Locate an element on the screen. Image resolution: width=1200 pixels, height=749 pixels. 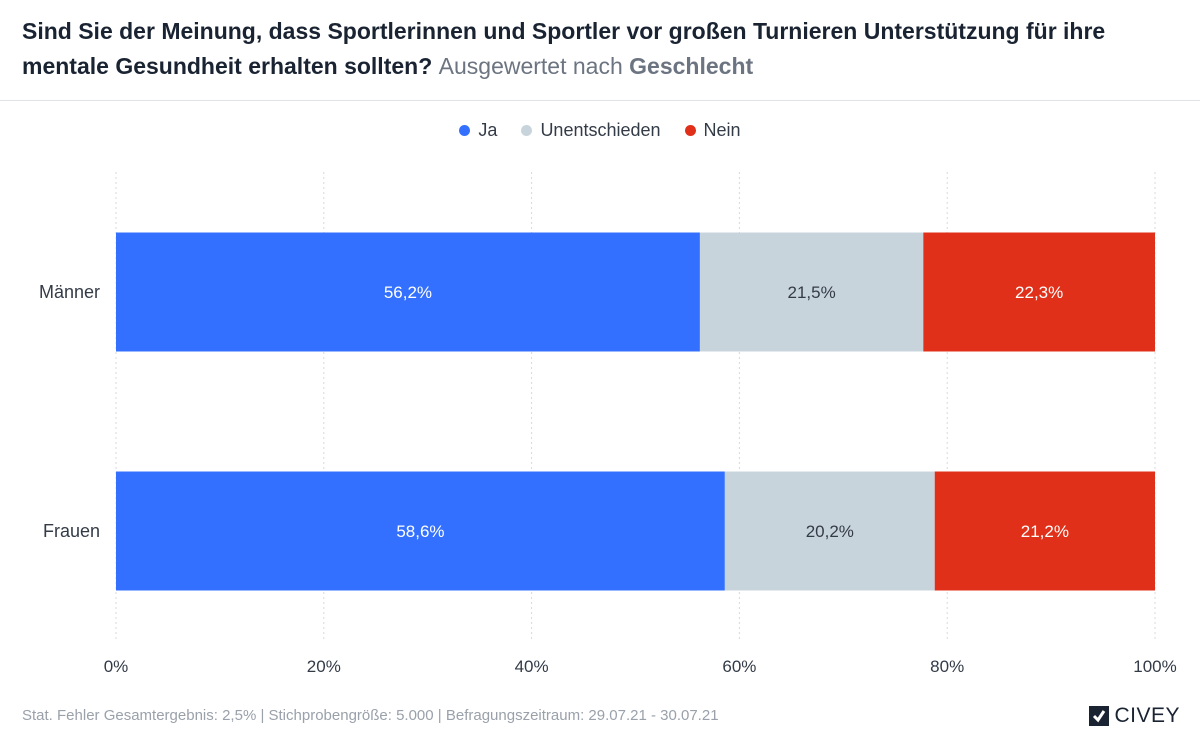
bar-unentschieden-frauen is located at coordinates (829, 531).